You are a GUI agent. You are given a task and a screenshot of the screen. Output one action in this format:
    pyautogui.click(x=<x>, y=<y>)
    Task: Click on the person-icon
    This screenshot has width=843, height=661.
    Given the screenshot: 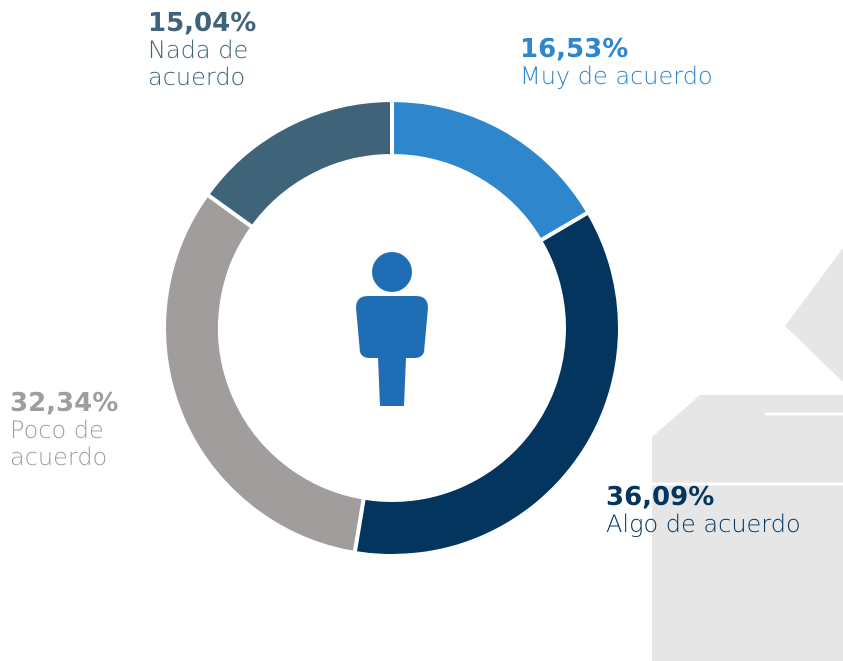 What is the action you would take?
    pyautogui.click(x=392, y=329)
    